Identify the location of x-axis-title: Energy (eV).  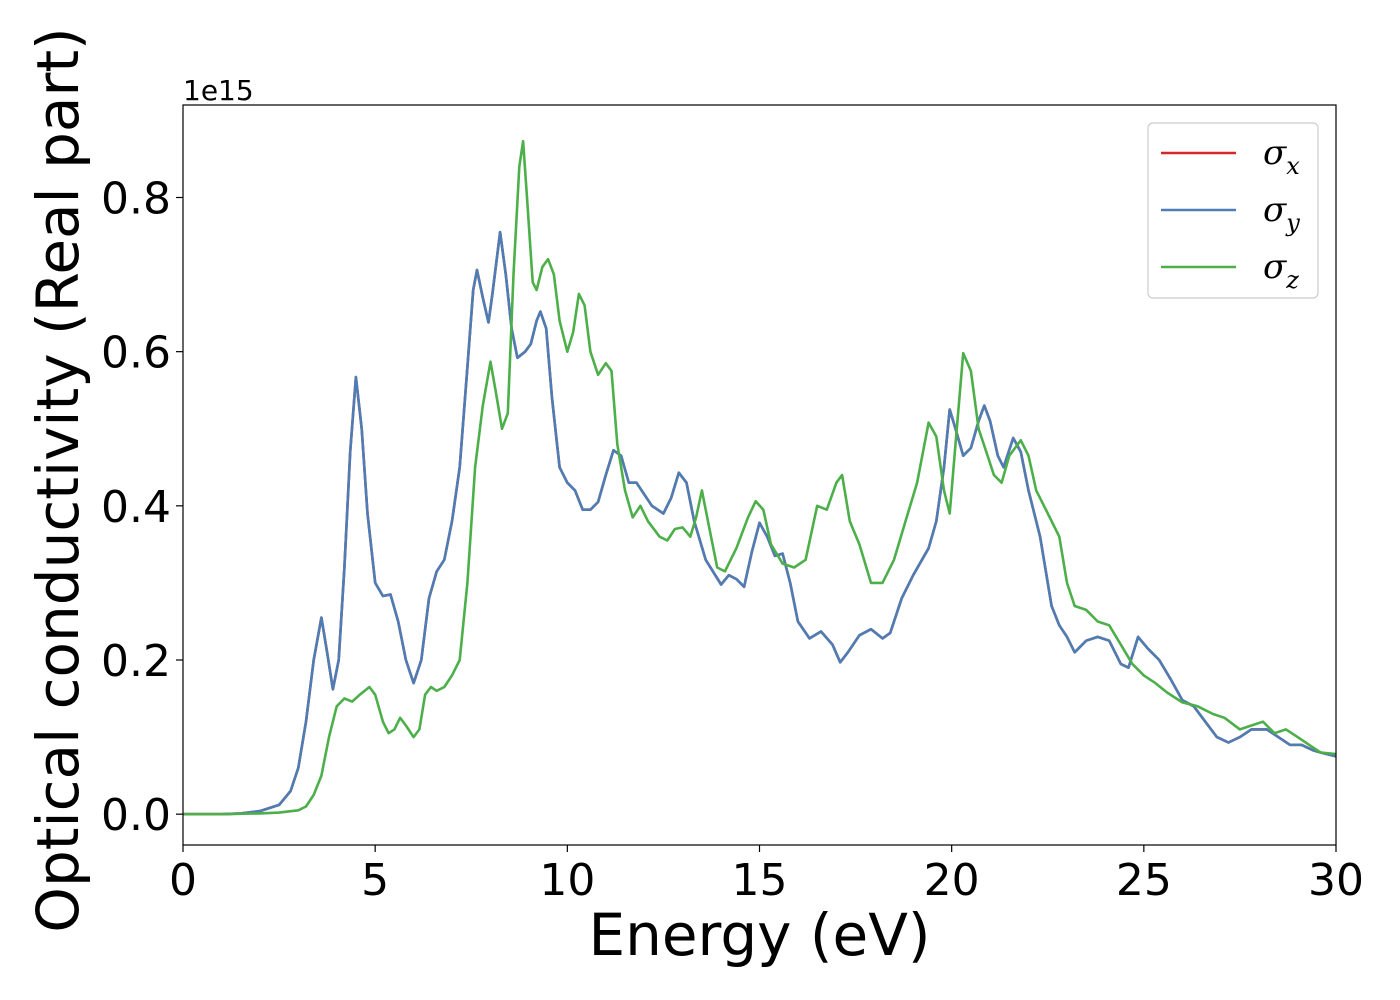
(759, 935).